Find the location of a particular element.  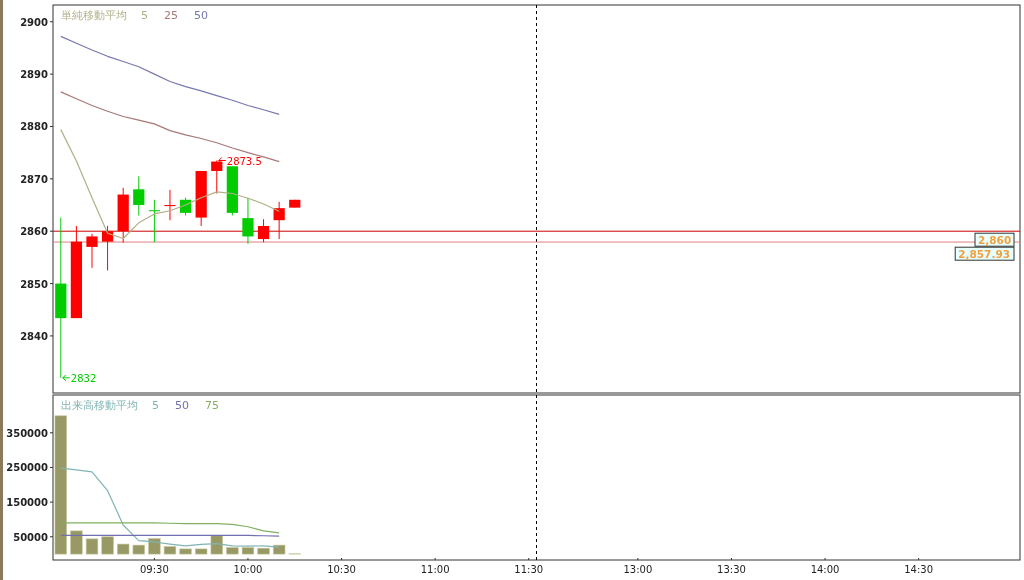

y-tick-label: 2840 is located at coordinates (34, 336).